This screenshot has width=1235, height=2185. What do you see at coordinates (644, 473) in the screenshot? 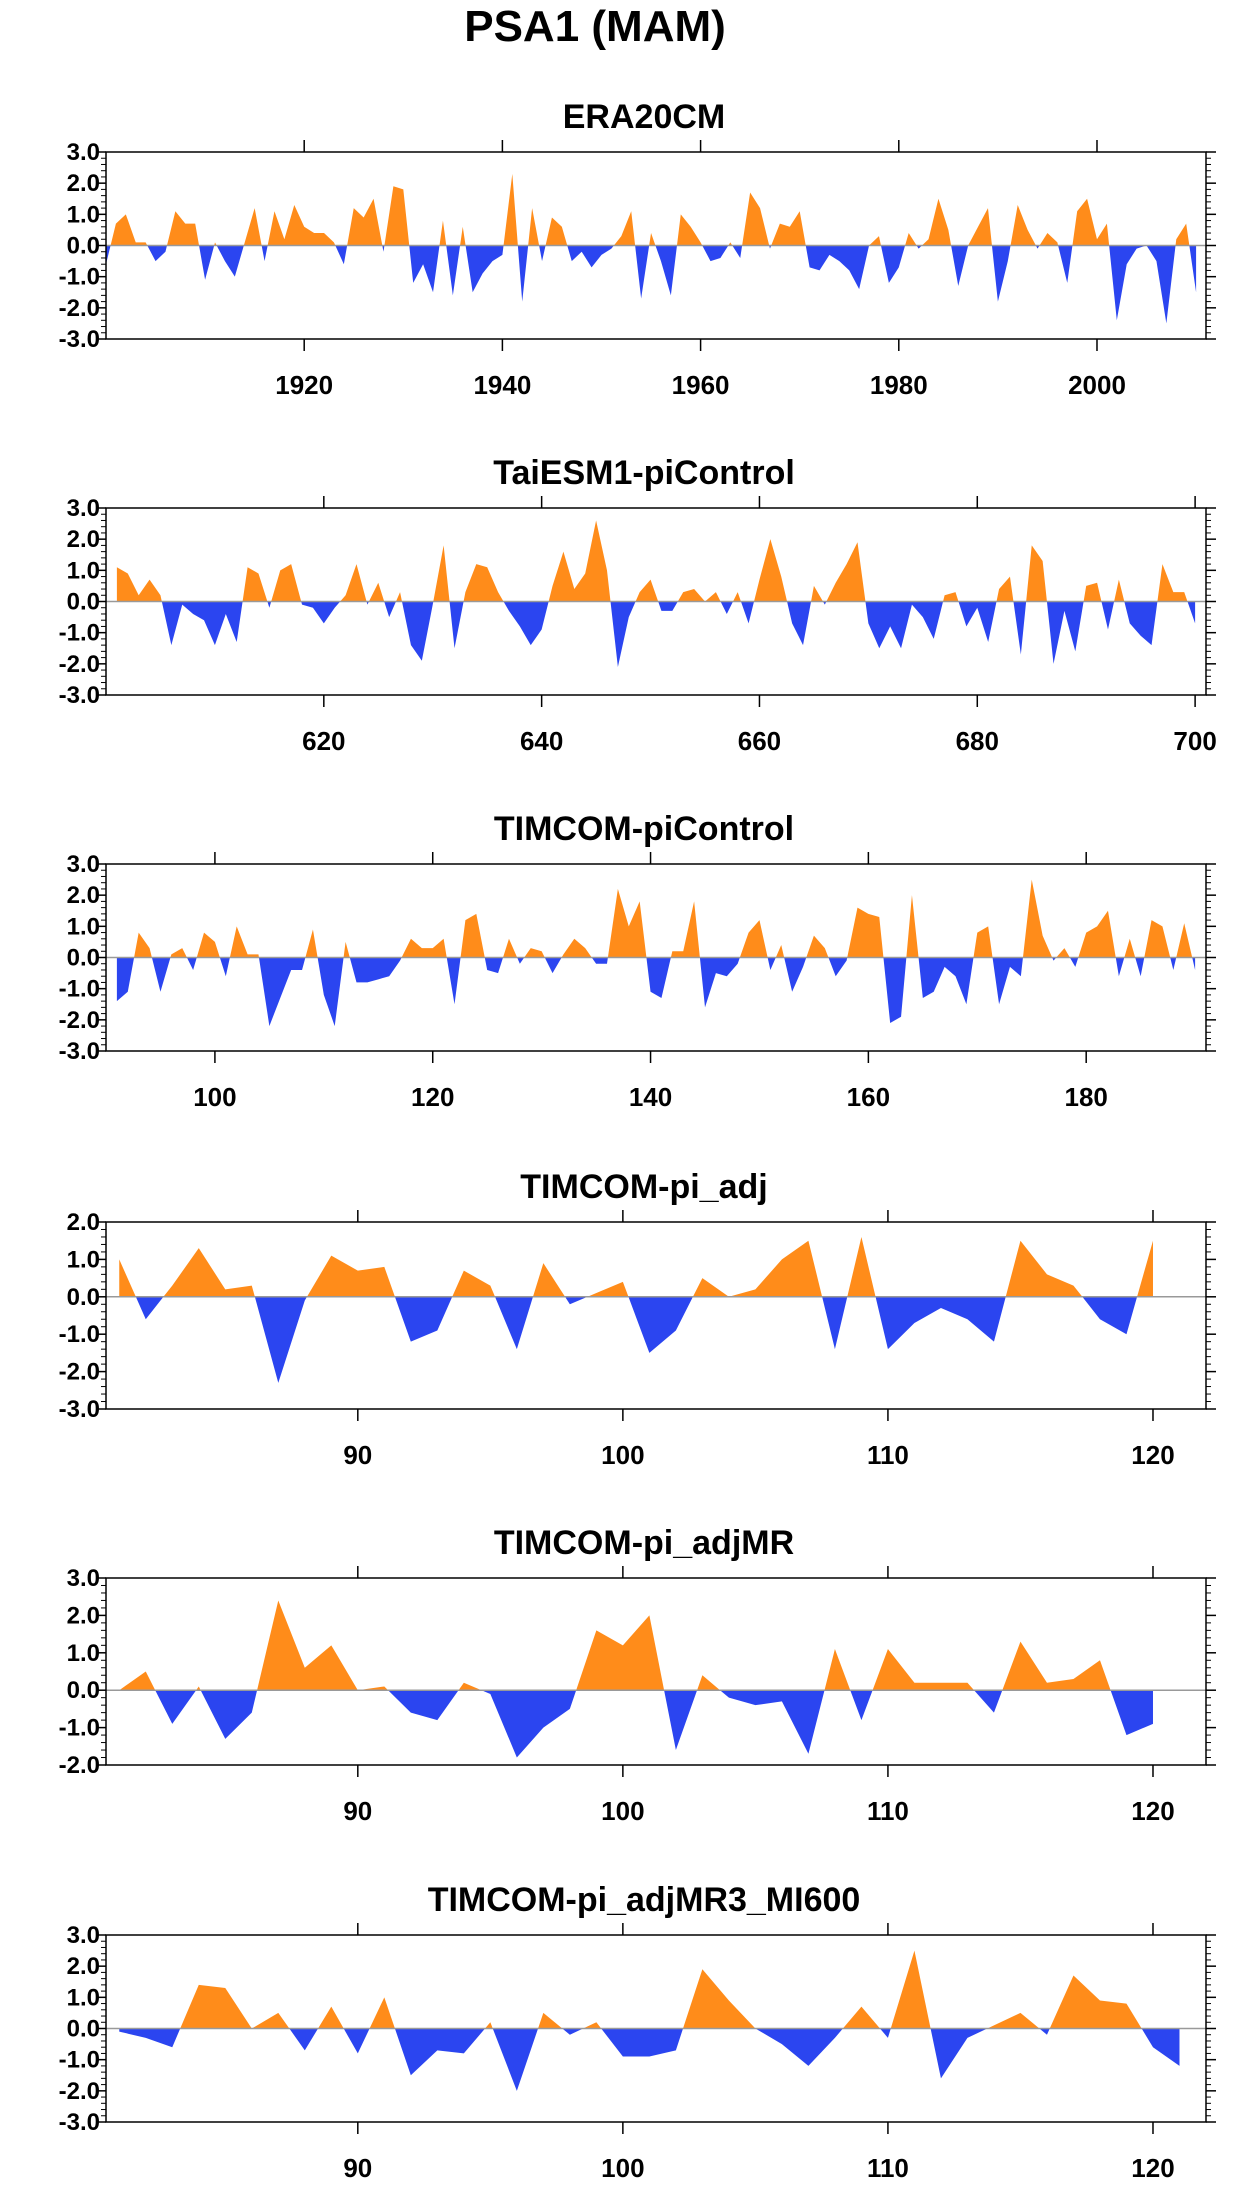
I see `panel-title: TaiESM1-piControl` at bounding box center [644, 473].